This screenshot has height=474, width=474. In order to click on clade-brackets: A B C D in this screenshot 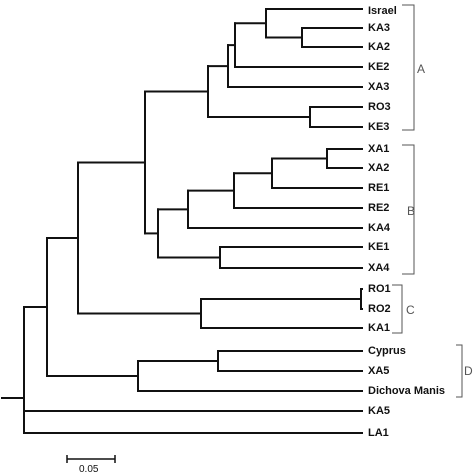, I will do `click(432, 201)`.